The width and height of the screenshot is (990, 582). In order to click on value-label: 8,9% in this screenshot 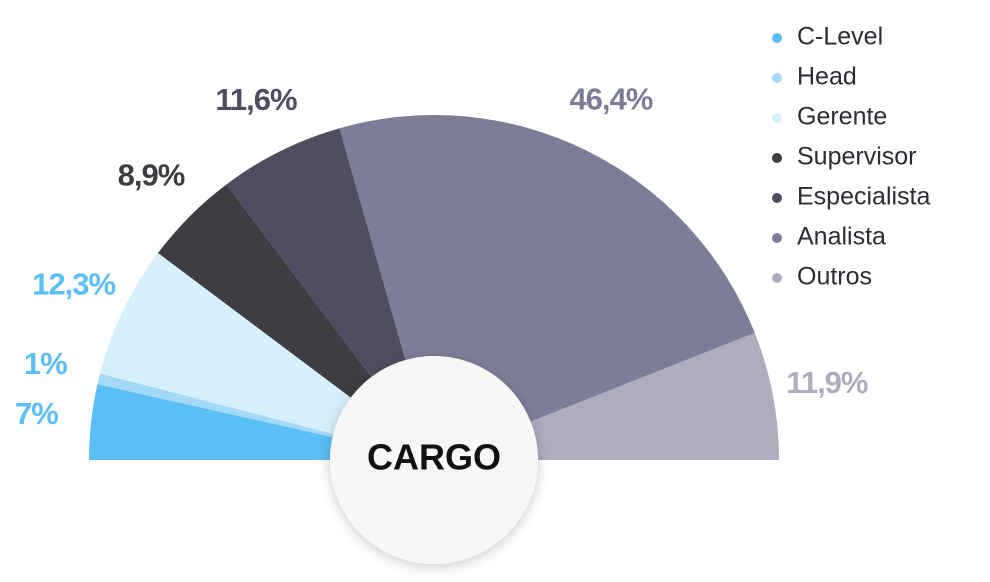, I will do `click(151, 175)`.